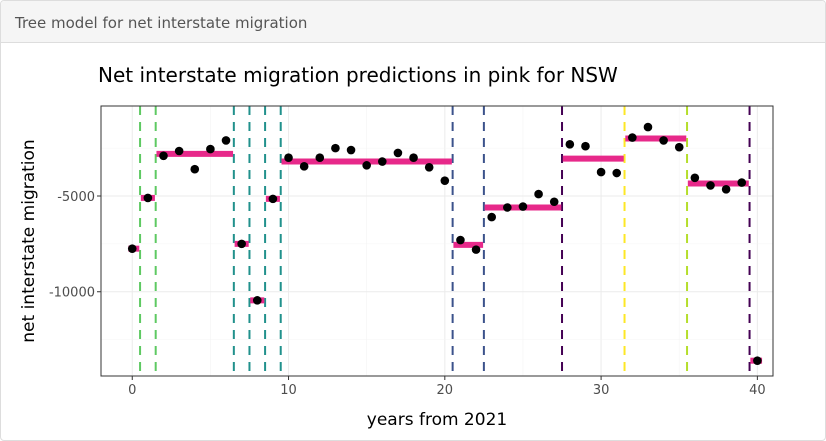 This screenshot has height=441, width=826. What do you see at coordinates (757, 390) in the screenshot?
I see `x-tick-label: 40` at bounding box center [757, 390].